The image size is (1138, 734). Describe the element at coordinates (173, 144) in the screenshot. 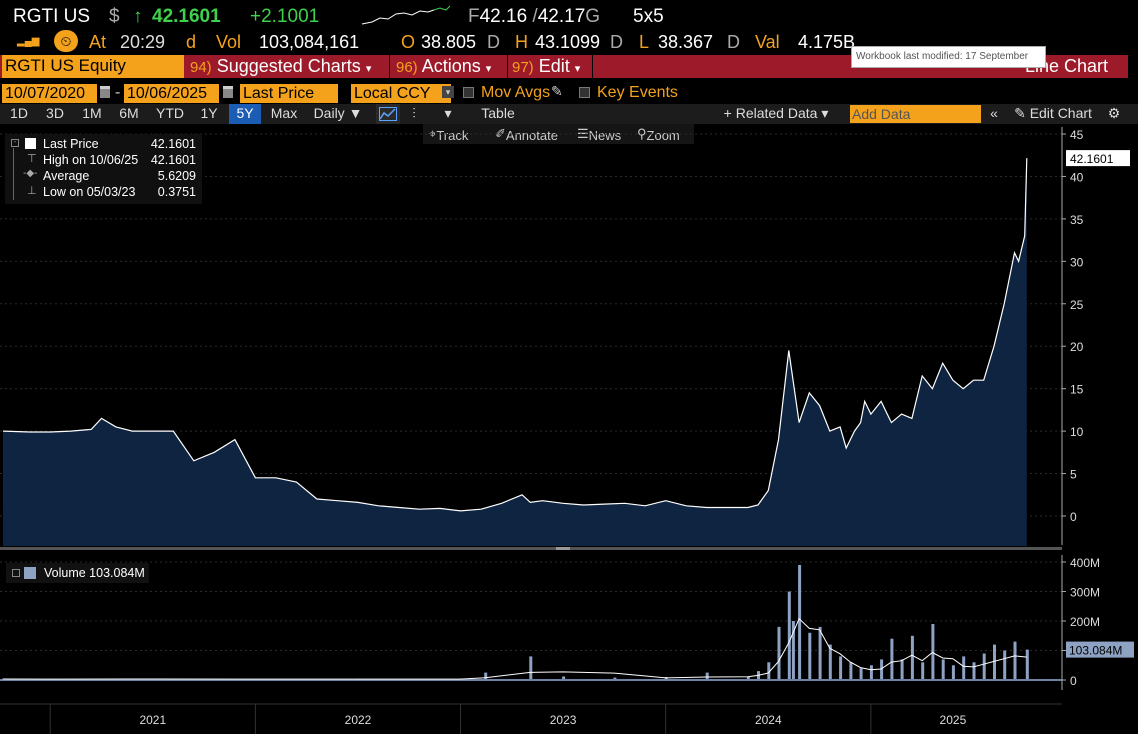

I see `legend-last-value: 42.1601` at that location.